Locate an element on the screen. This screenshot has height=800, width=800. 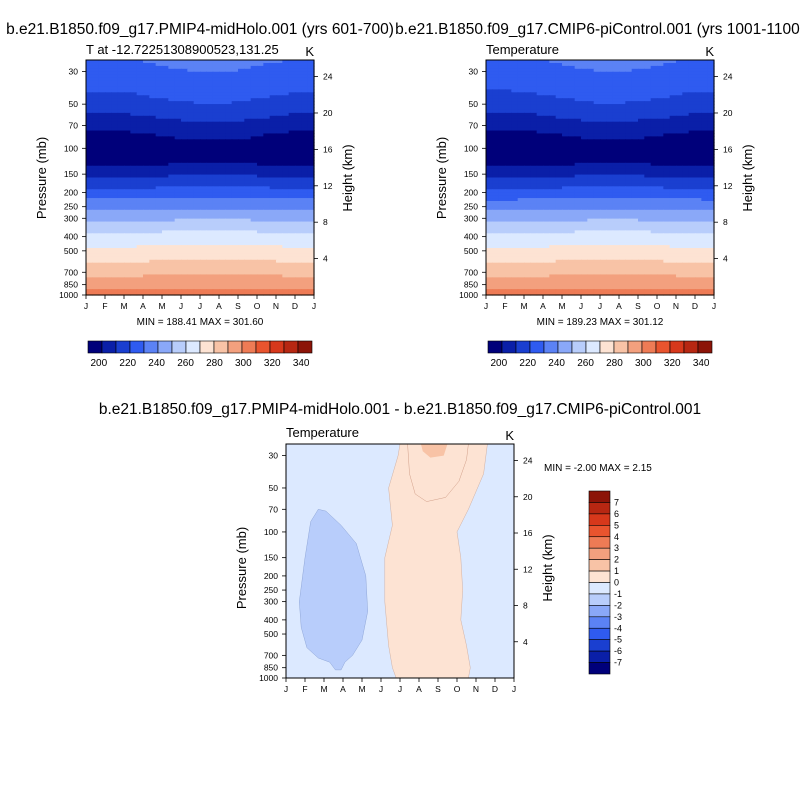
colorbar-box is located at coordinates (291, 347).